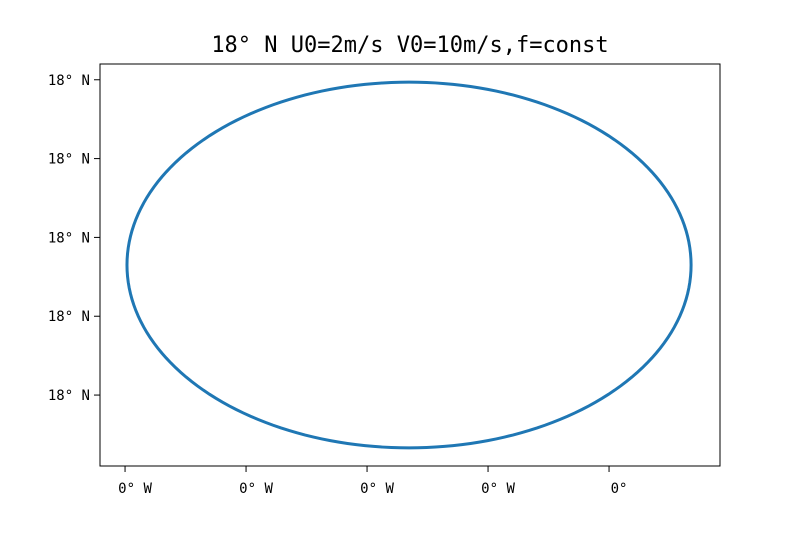  I want to click on x-tick-label: 0°, so click(619, 489).